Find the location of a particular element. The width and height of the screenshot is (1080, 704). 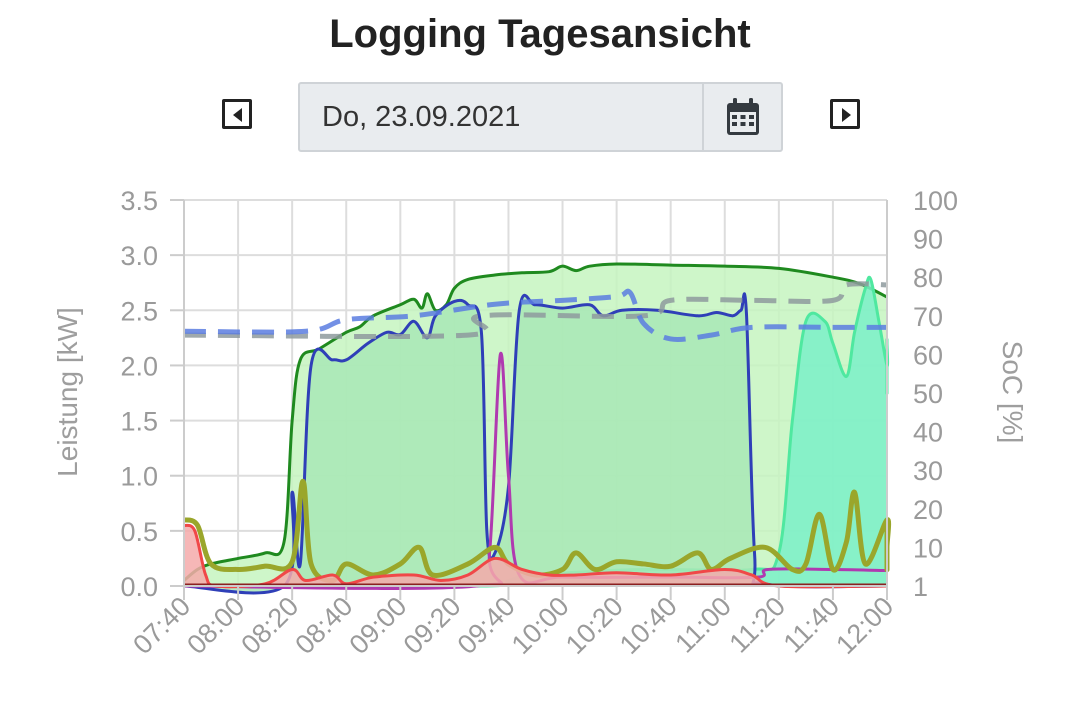

x-tick-label: 08:40 is located at coordinates (323, 625).